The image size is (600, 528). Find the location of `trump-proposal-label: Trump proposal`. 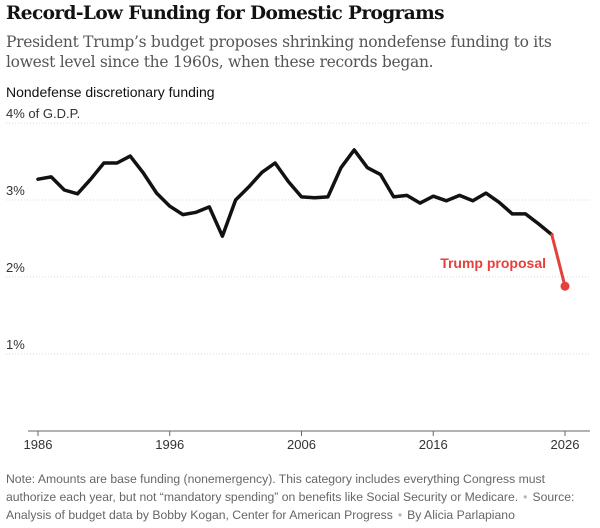

trump-proposal-label: Trump proposal is located at coordinates (493, 263).